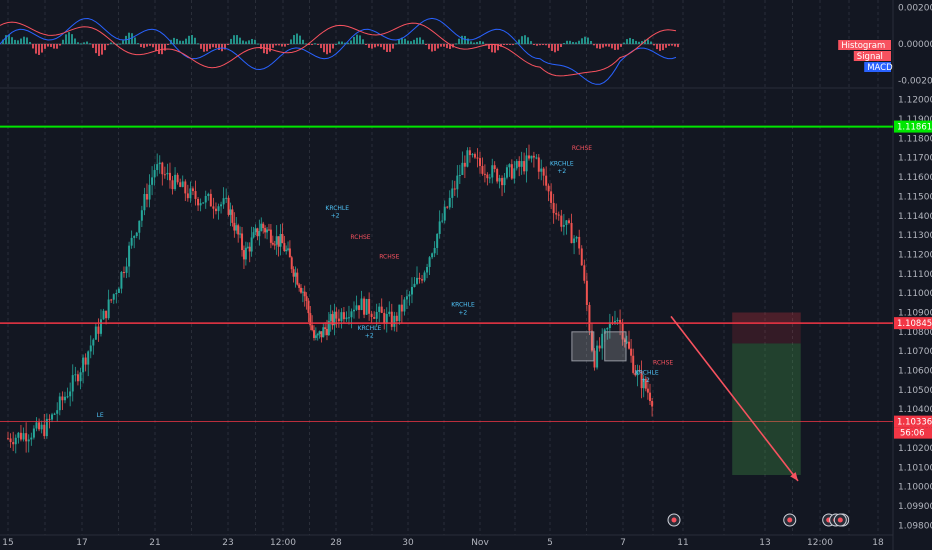 Image resolution: width=932 pixels, height=550 pixels. I want to click on macd-panel, so click(340, 51).